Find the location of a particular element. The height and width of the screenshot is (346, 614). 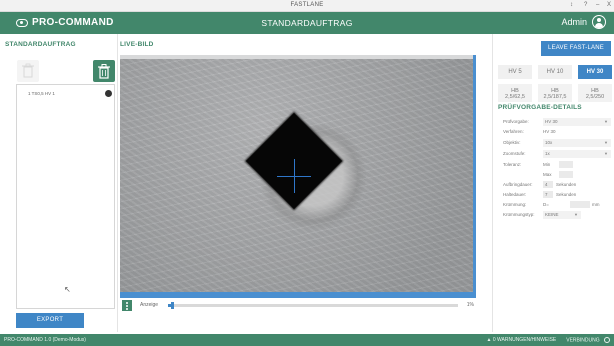

kruemmung-input is located at coordinates (580, 204).